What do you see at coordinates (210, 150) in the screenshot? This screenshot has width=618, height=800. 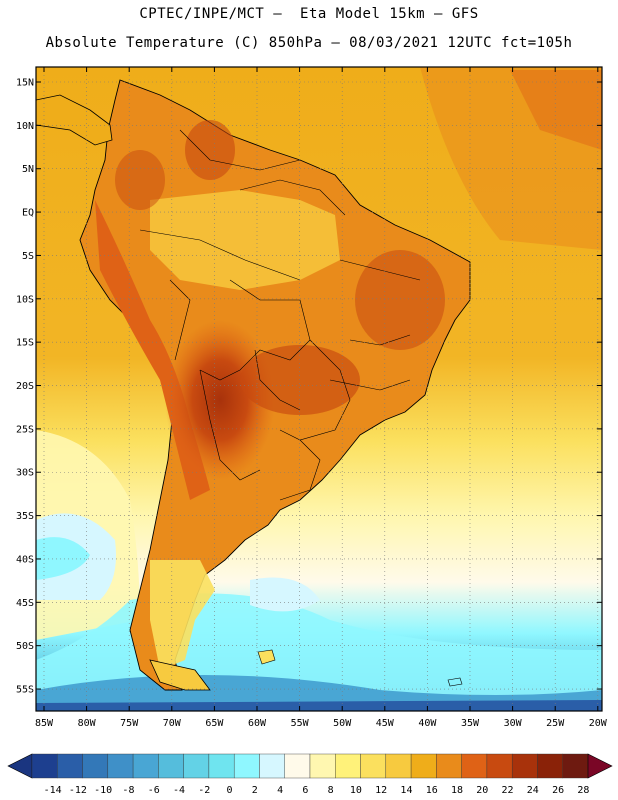 I see `venezuela-hot` at bounding box center [210, 150].